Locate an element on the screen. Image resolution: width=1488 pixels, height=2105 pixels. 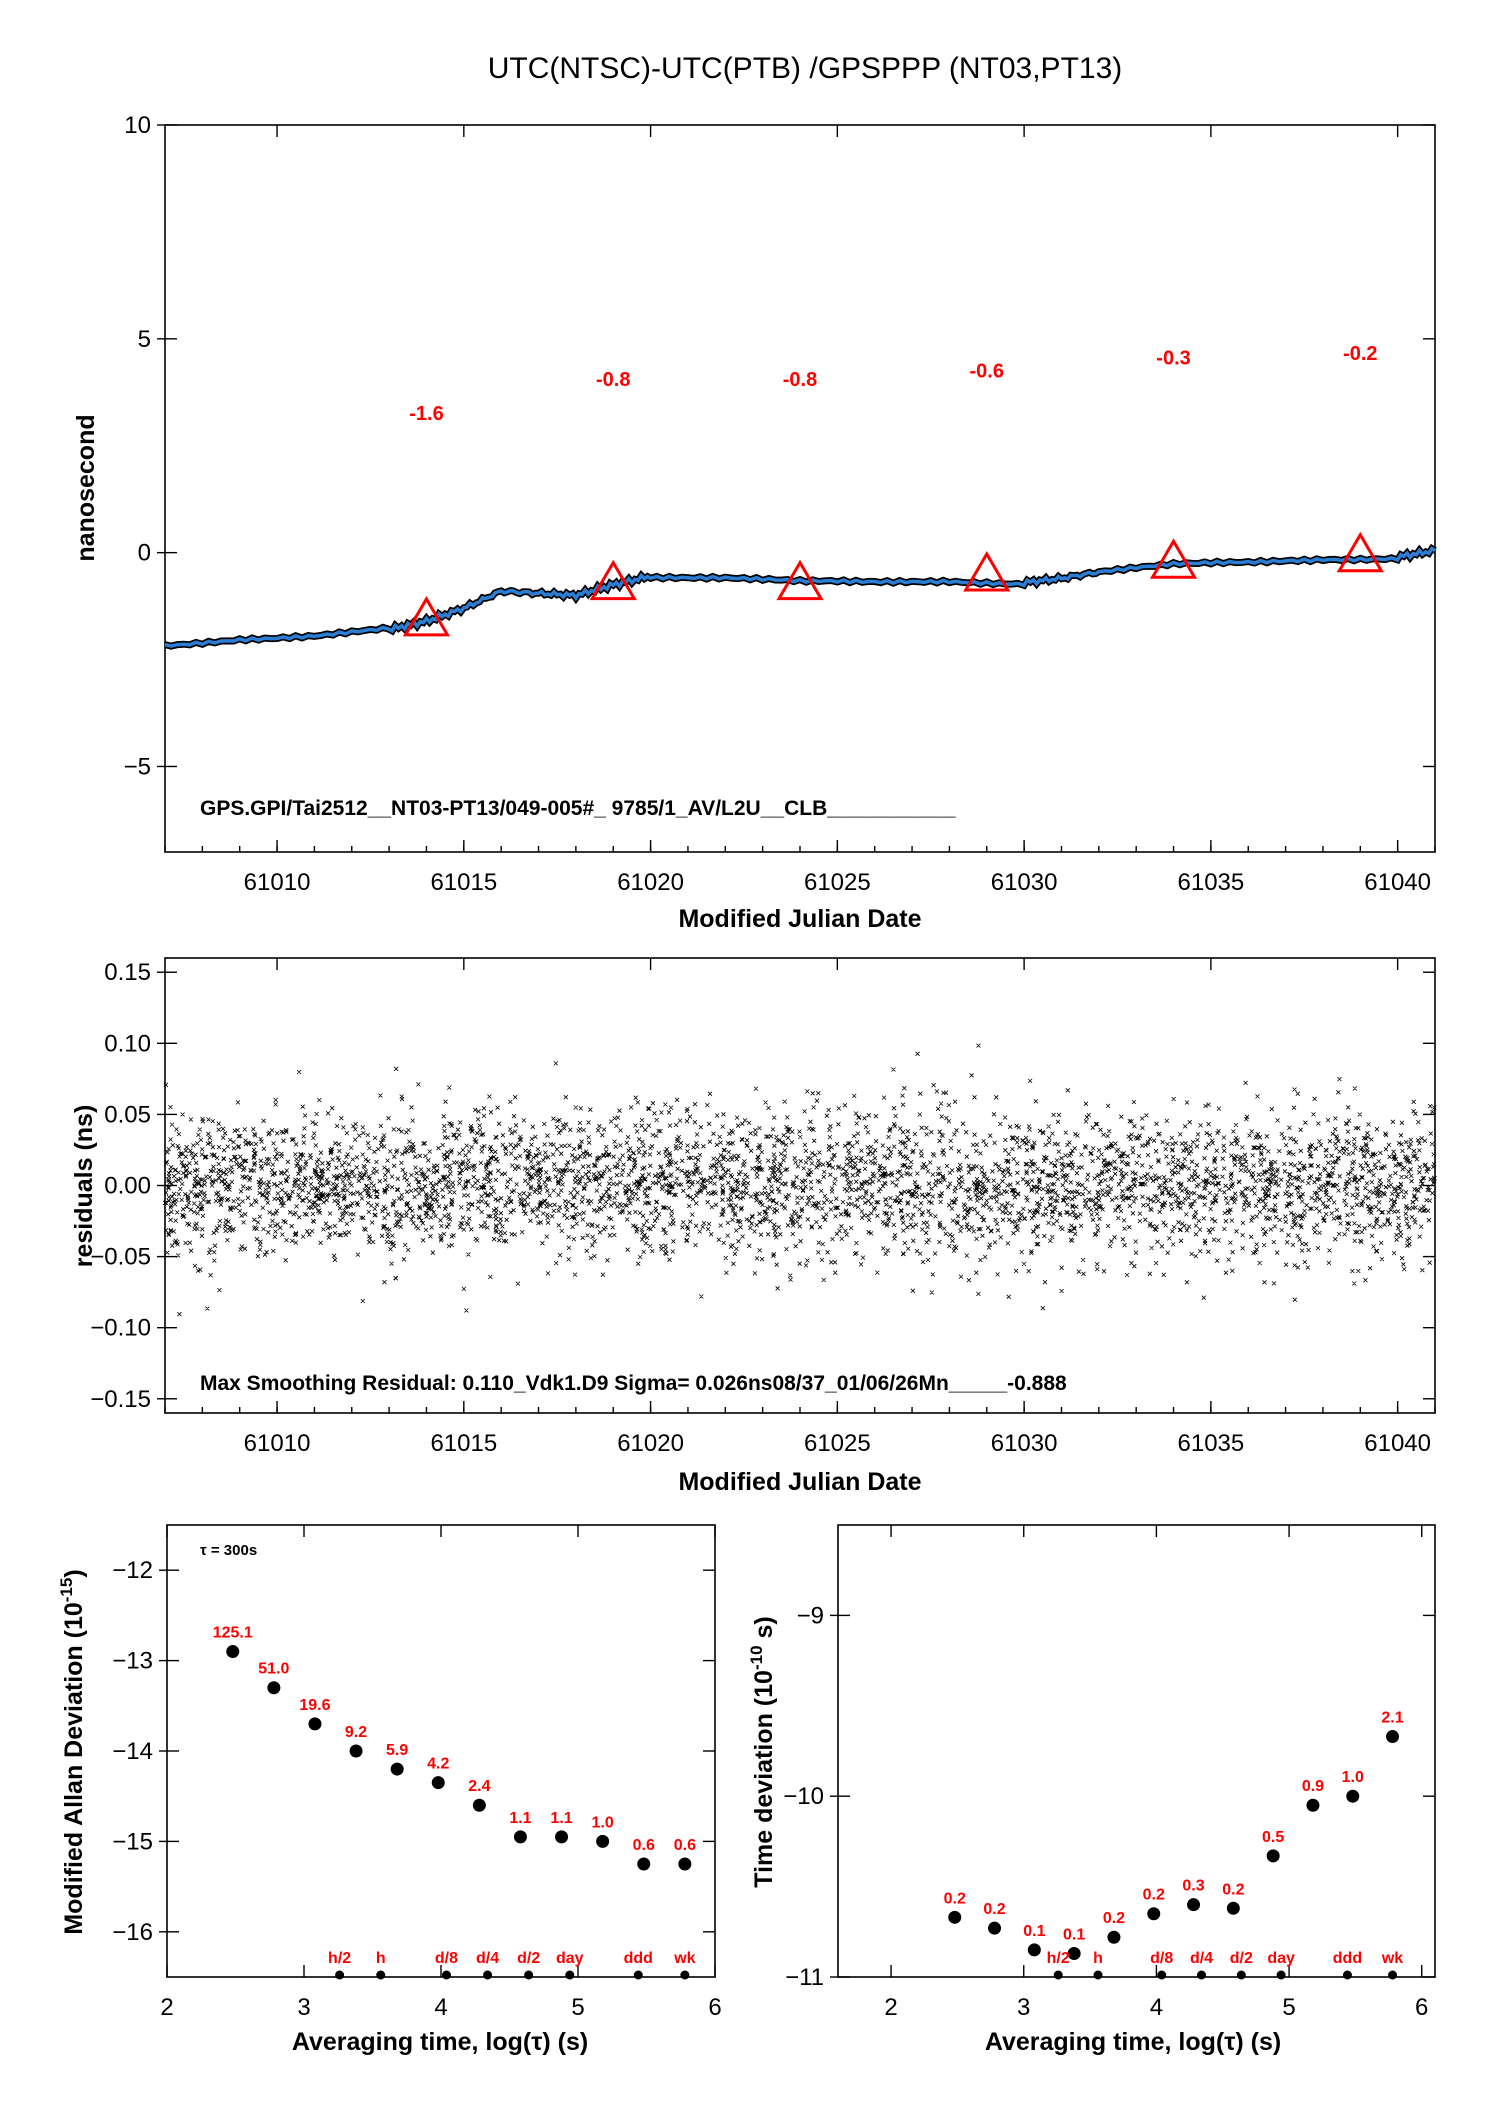
mdev-point-label: 5.9 is located at coordinates (397, 1750).